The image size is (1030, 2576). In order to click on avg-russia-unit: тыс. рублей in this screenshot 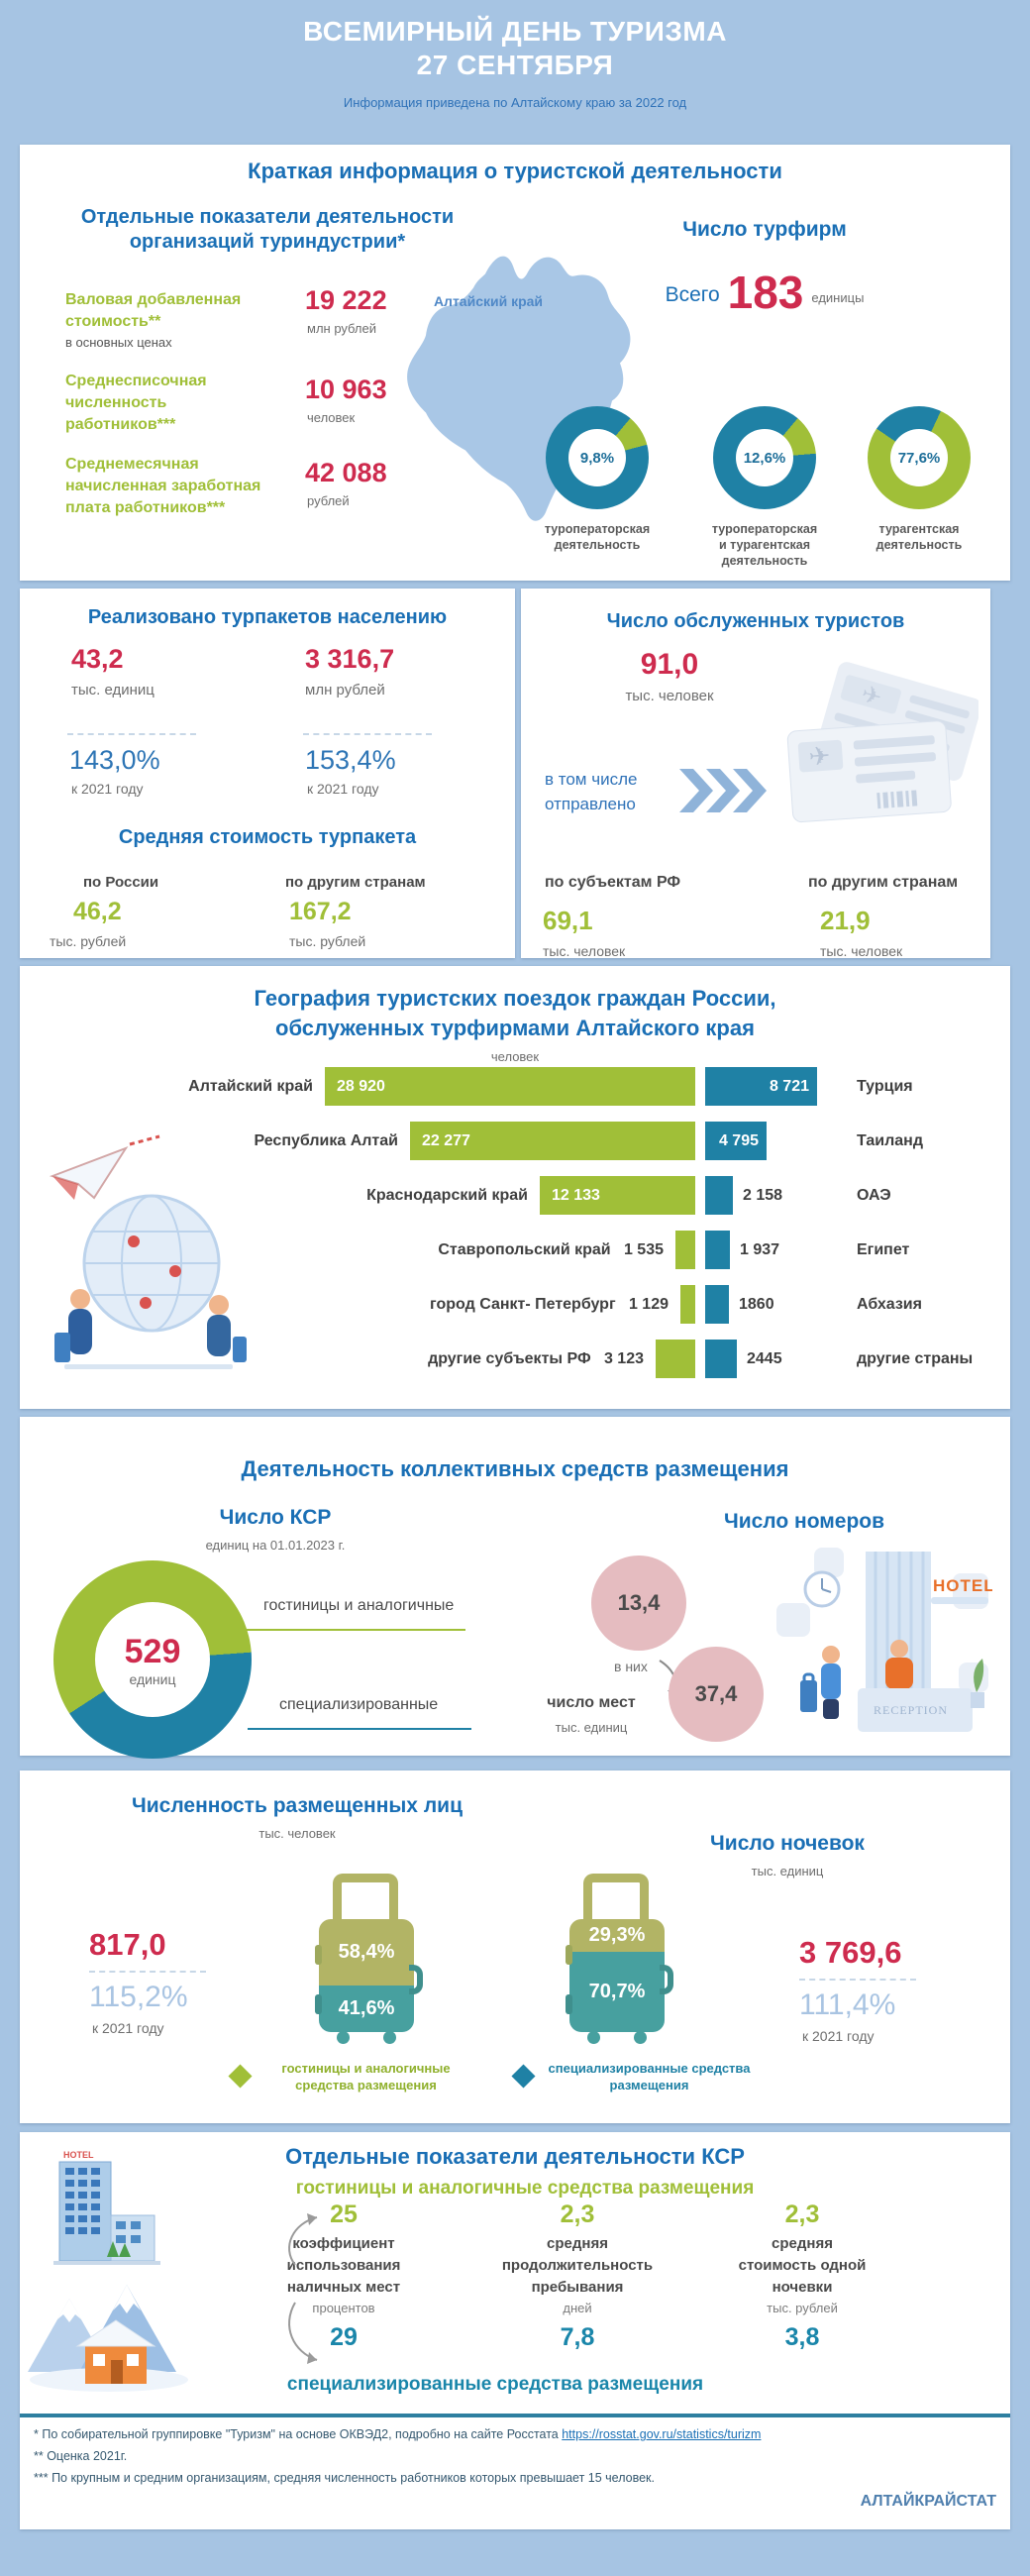, I will do `click(88, 941)`.